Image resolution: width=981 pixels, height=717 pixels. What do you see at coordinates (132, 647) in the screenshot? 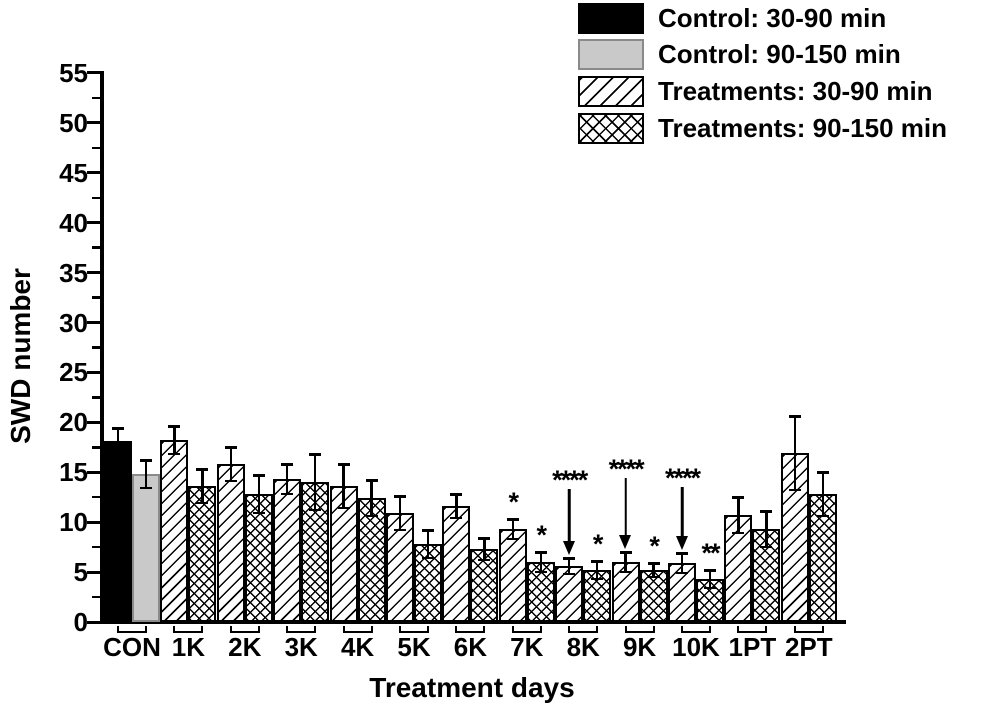
I see `x-axis-category-label: CON` at bounding box center [132, 647].